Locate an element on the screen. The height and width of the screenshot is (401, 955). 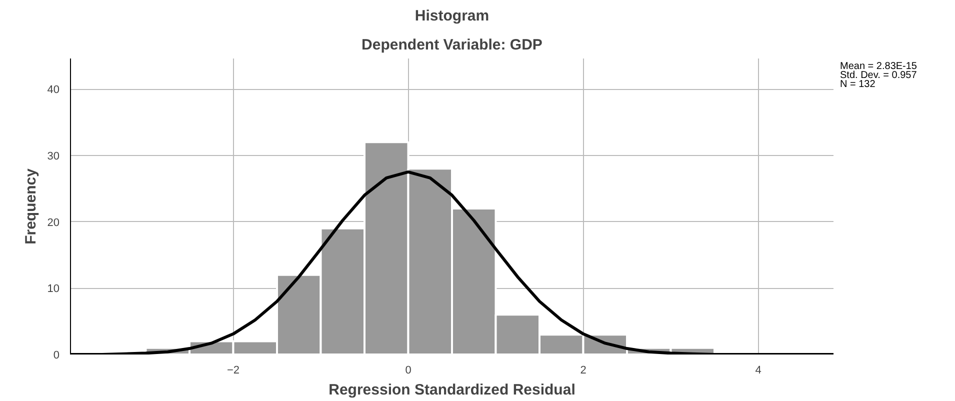
x-axis-title: Regression Standardized Residual is located at coordinates (452, 390).